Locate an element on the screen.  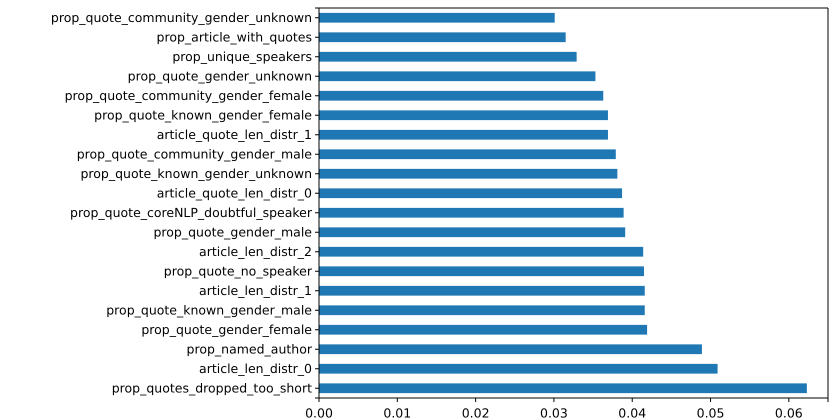
y-tick-label: article_quote_len_distr_0 is located at coordinates (234, 192).